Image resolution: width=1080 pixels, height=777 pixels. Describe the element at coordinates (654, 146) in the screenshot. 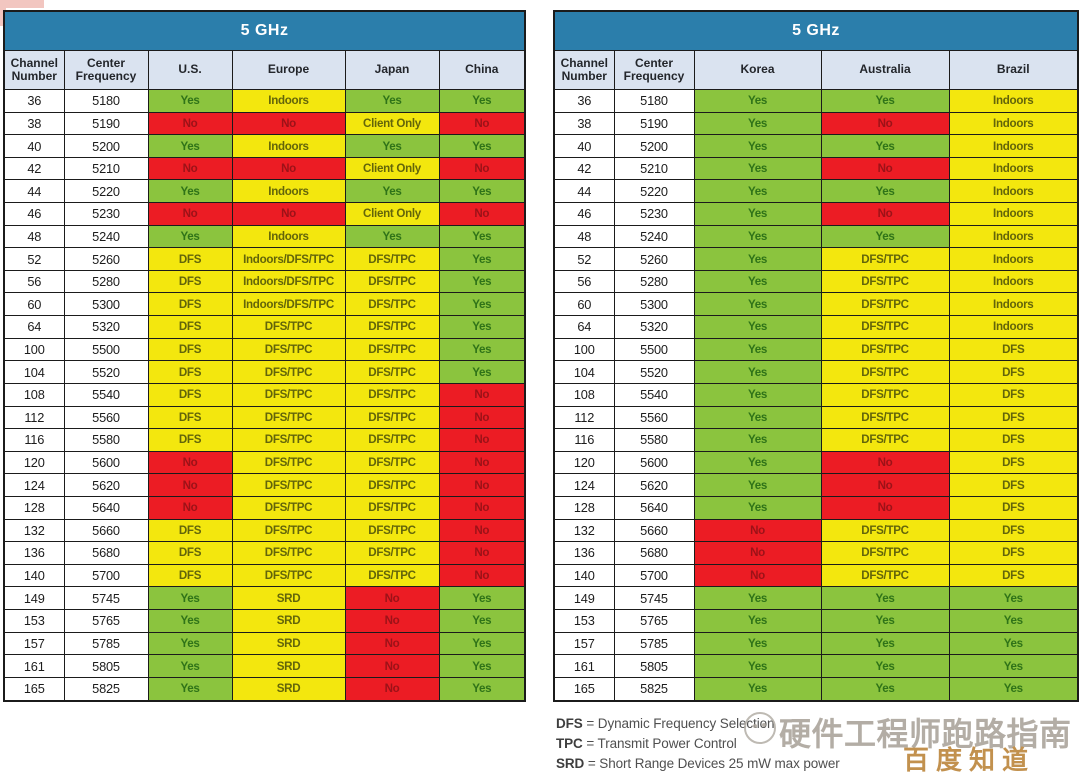

I see `frequency-cell: 5200` at that location.